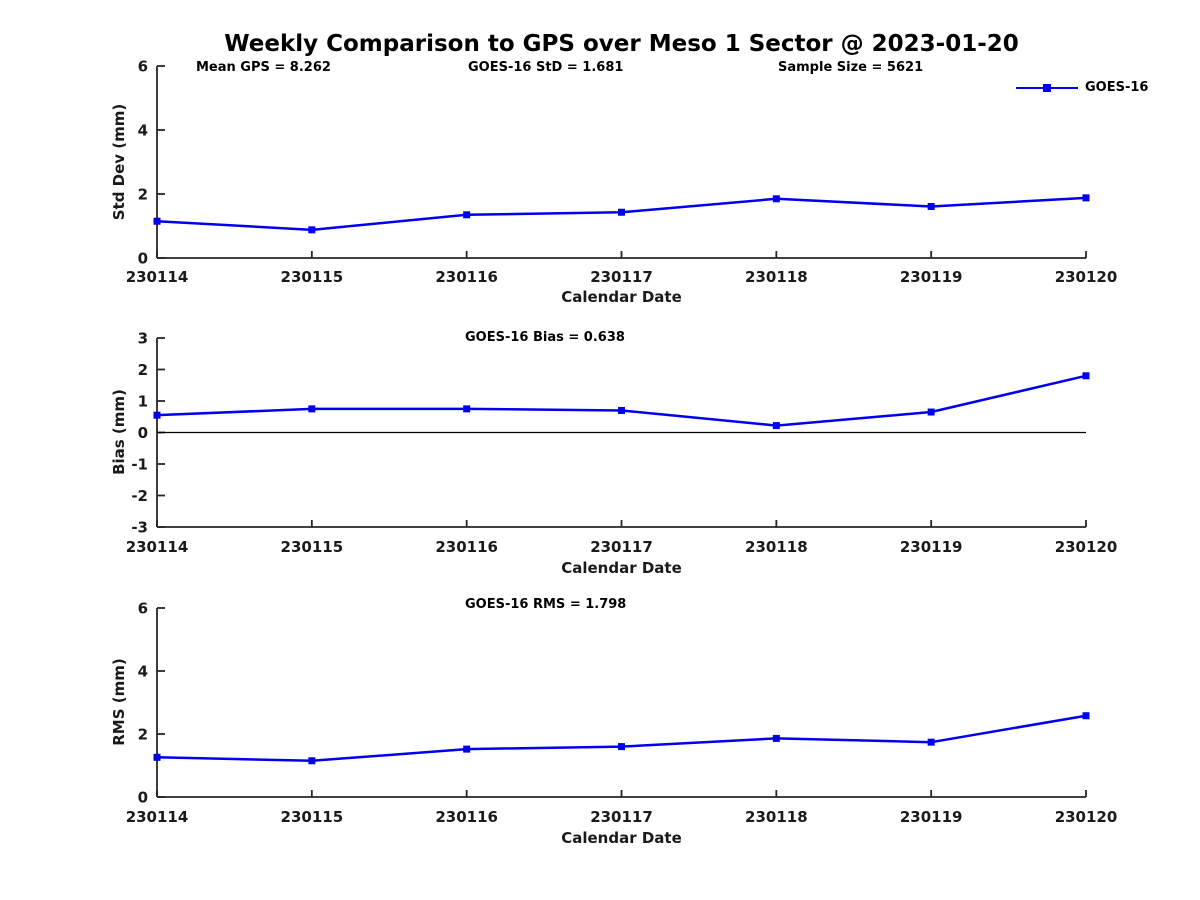  I want to click on legend: GOES-16, so click(1096, 89).